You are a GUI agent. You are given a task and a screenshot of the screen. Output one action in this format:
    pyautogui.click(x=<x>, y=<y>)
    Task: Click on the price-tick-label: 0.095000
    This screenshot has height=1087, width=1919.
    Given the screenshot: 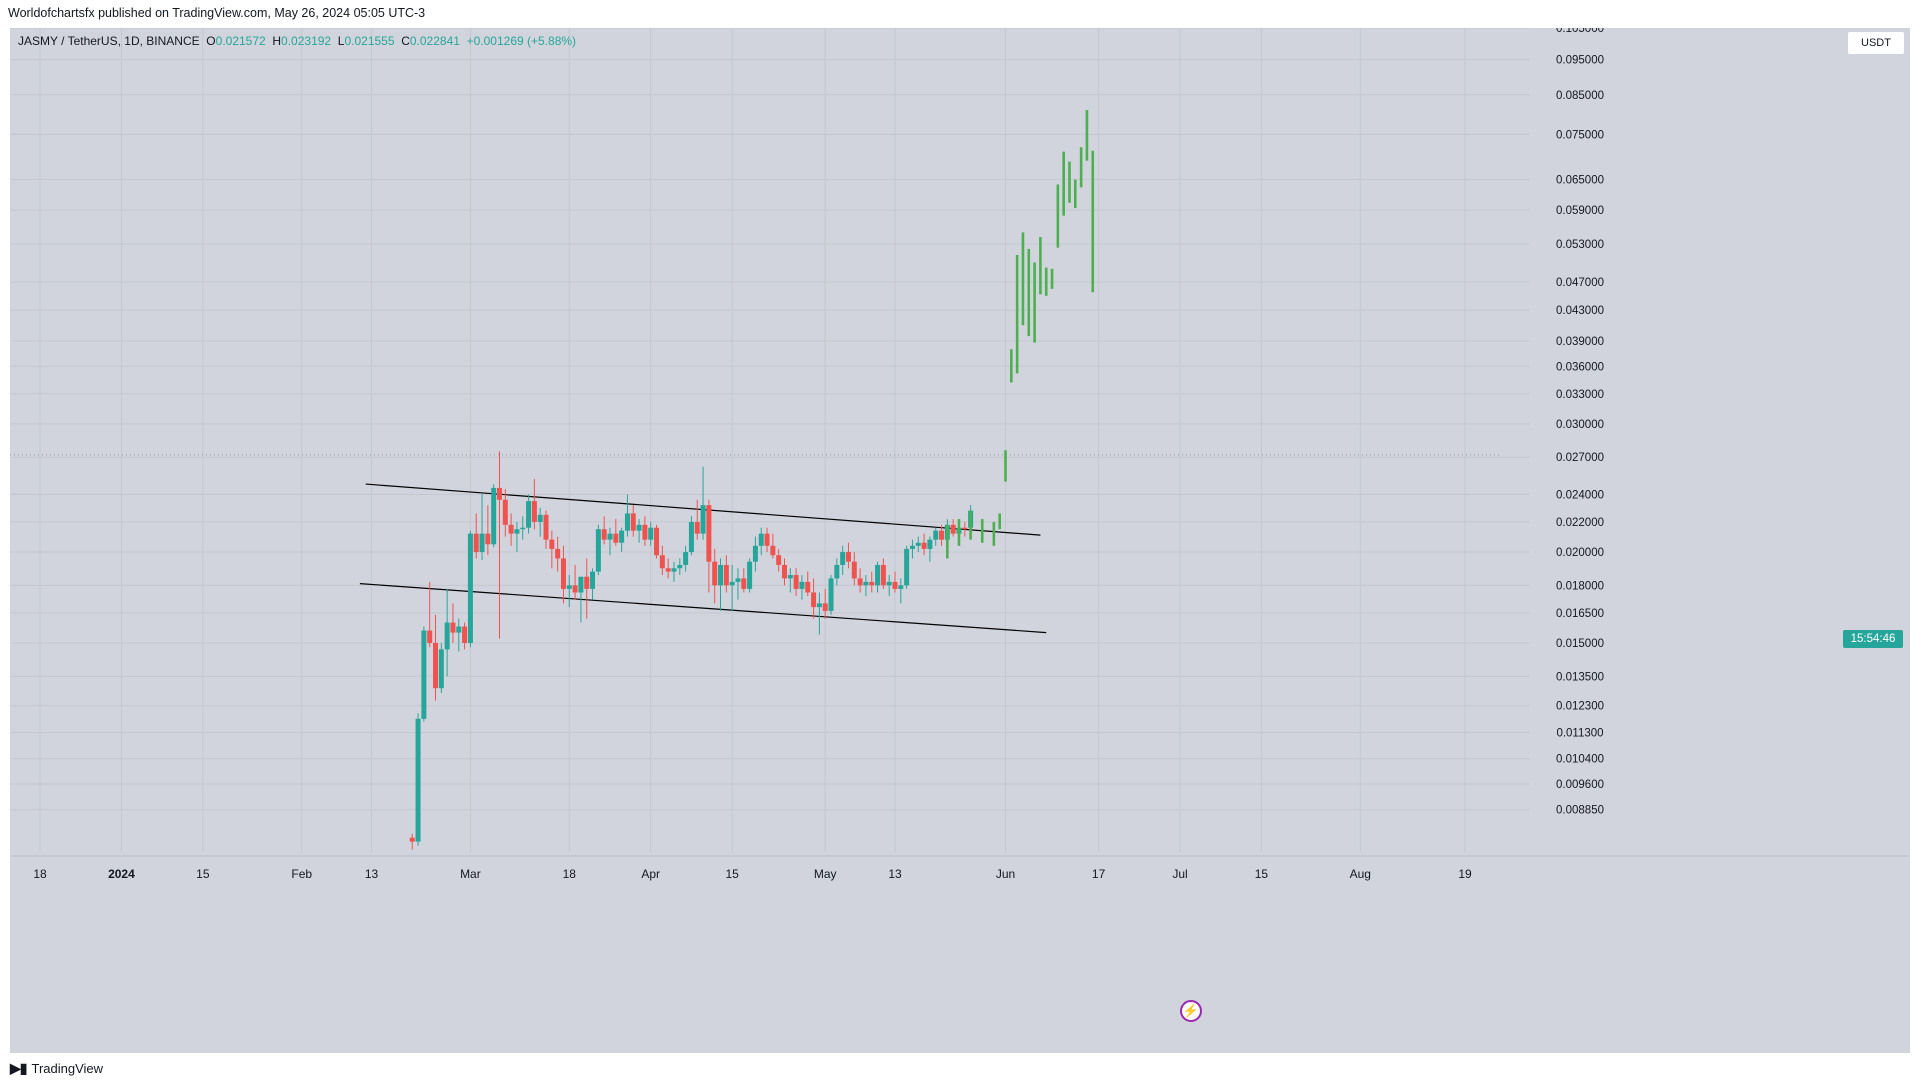 What is the action you would take?
    pyautogui.click(x=1580, y=61)
    